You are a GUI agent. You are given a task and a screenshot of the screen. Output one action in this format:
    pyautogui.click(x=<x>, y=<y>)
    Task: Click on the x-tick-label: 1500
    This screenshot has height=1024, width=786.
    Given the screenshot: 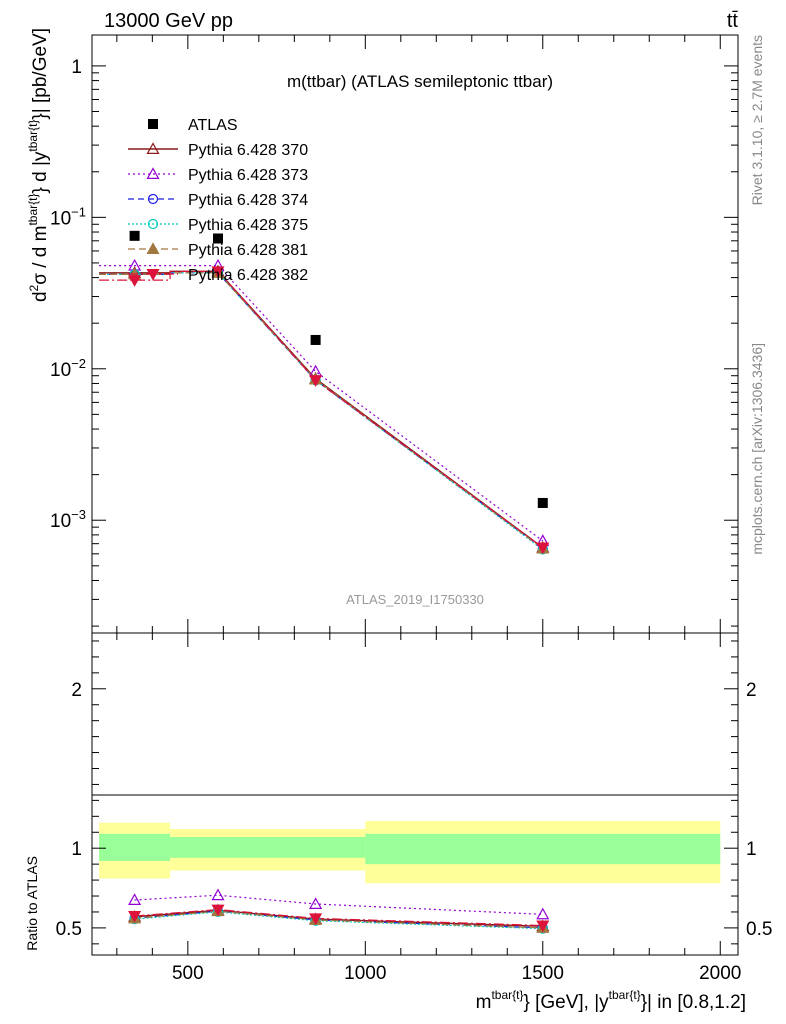 What is the action you would take?
    pyautogui.click(x=543, y=973)
    